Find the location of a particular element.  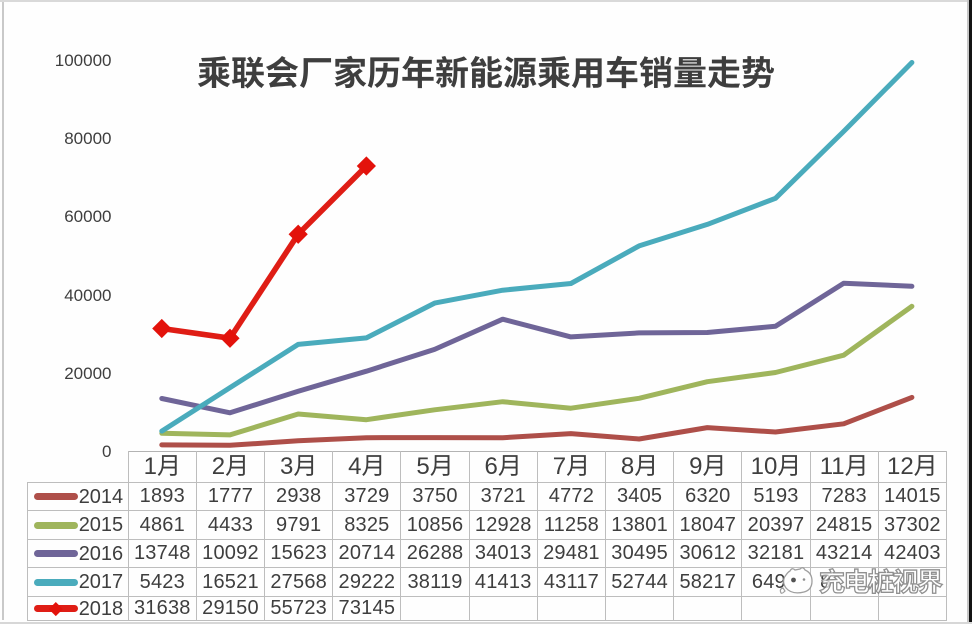

month-header-cell: 4月 is located at coordinates (367, 466).